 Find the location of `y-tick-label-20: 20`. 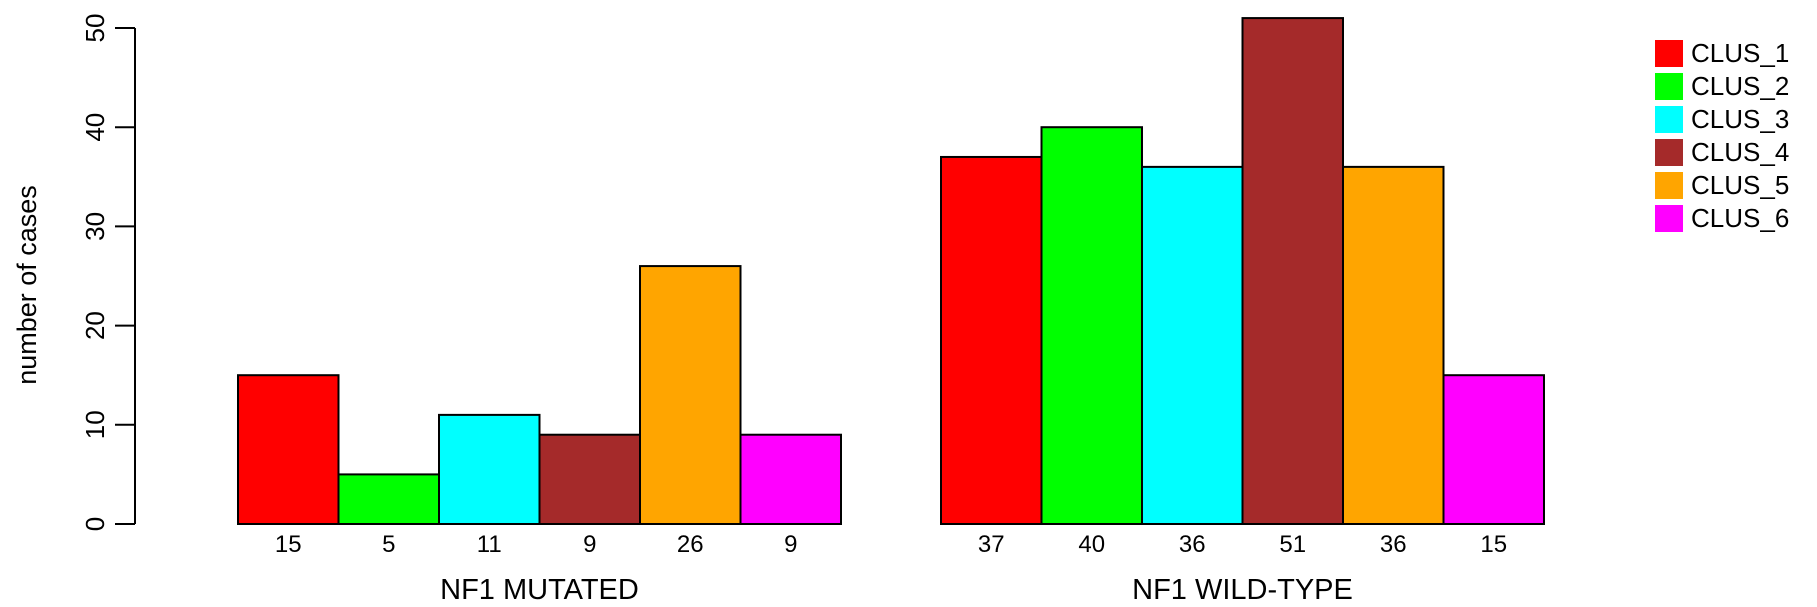

y-tick-label-20: 20 is located at coordinates (95, 325).